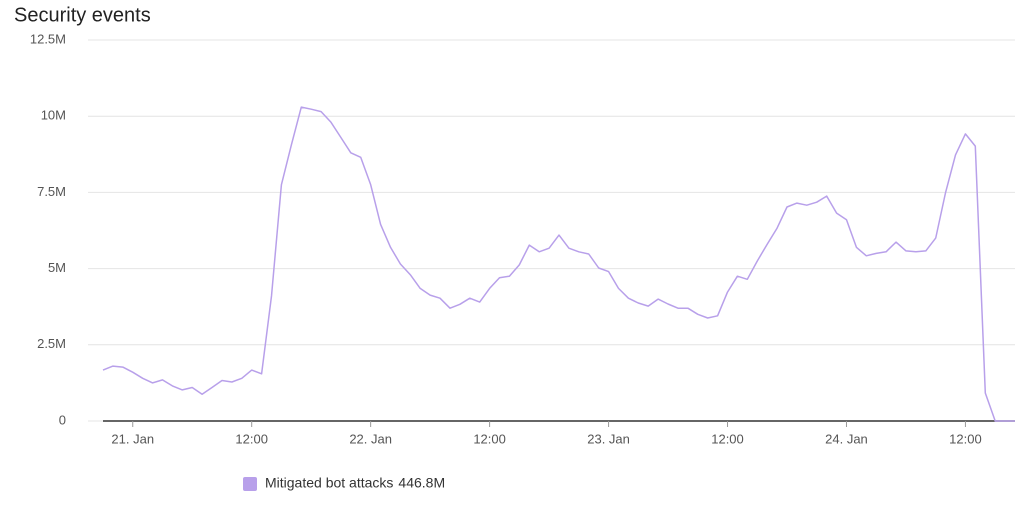 The width and height of the screenshot is (1024, 513). Describe the element at coordinates (51, 191) in the screenshot. I see `y-tick-label: 7.5M` at that location.